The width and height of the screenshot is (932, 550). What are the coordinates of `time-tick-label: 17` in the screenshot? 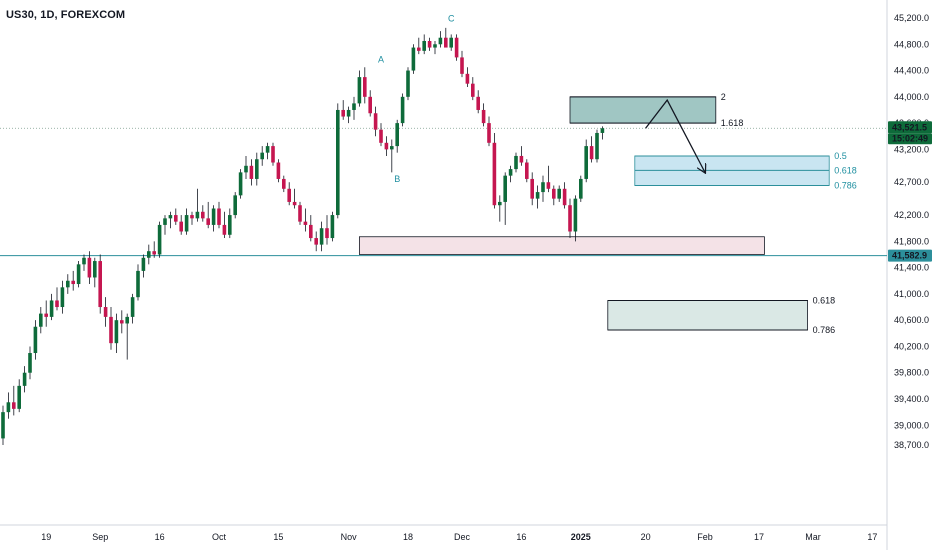 It's located at (872, 537).